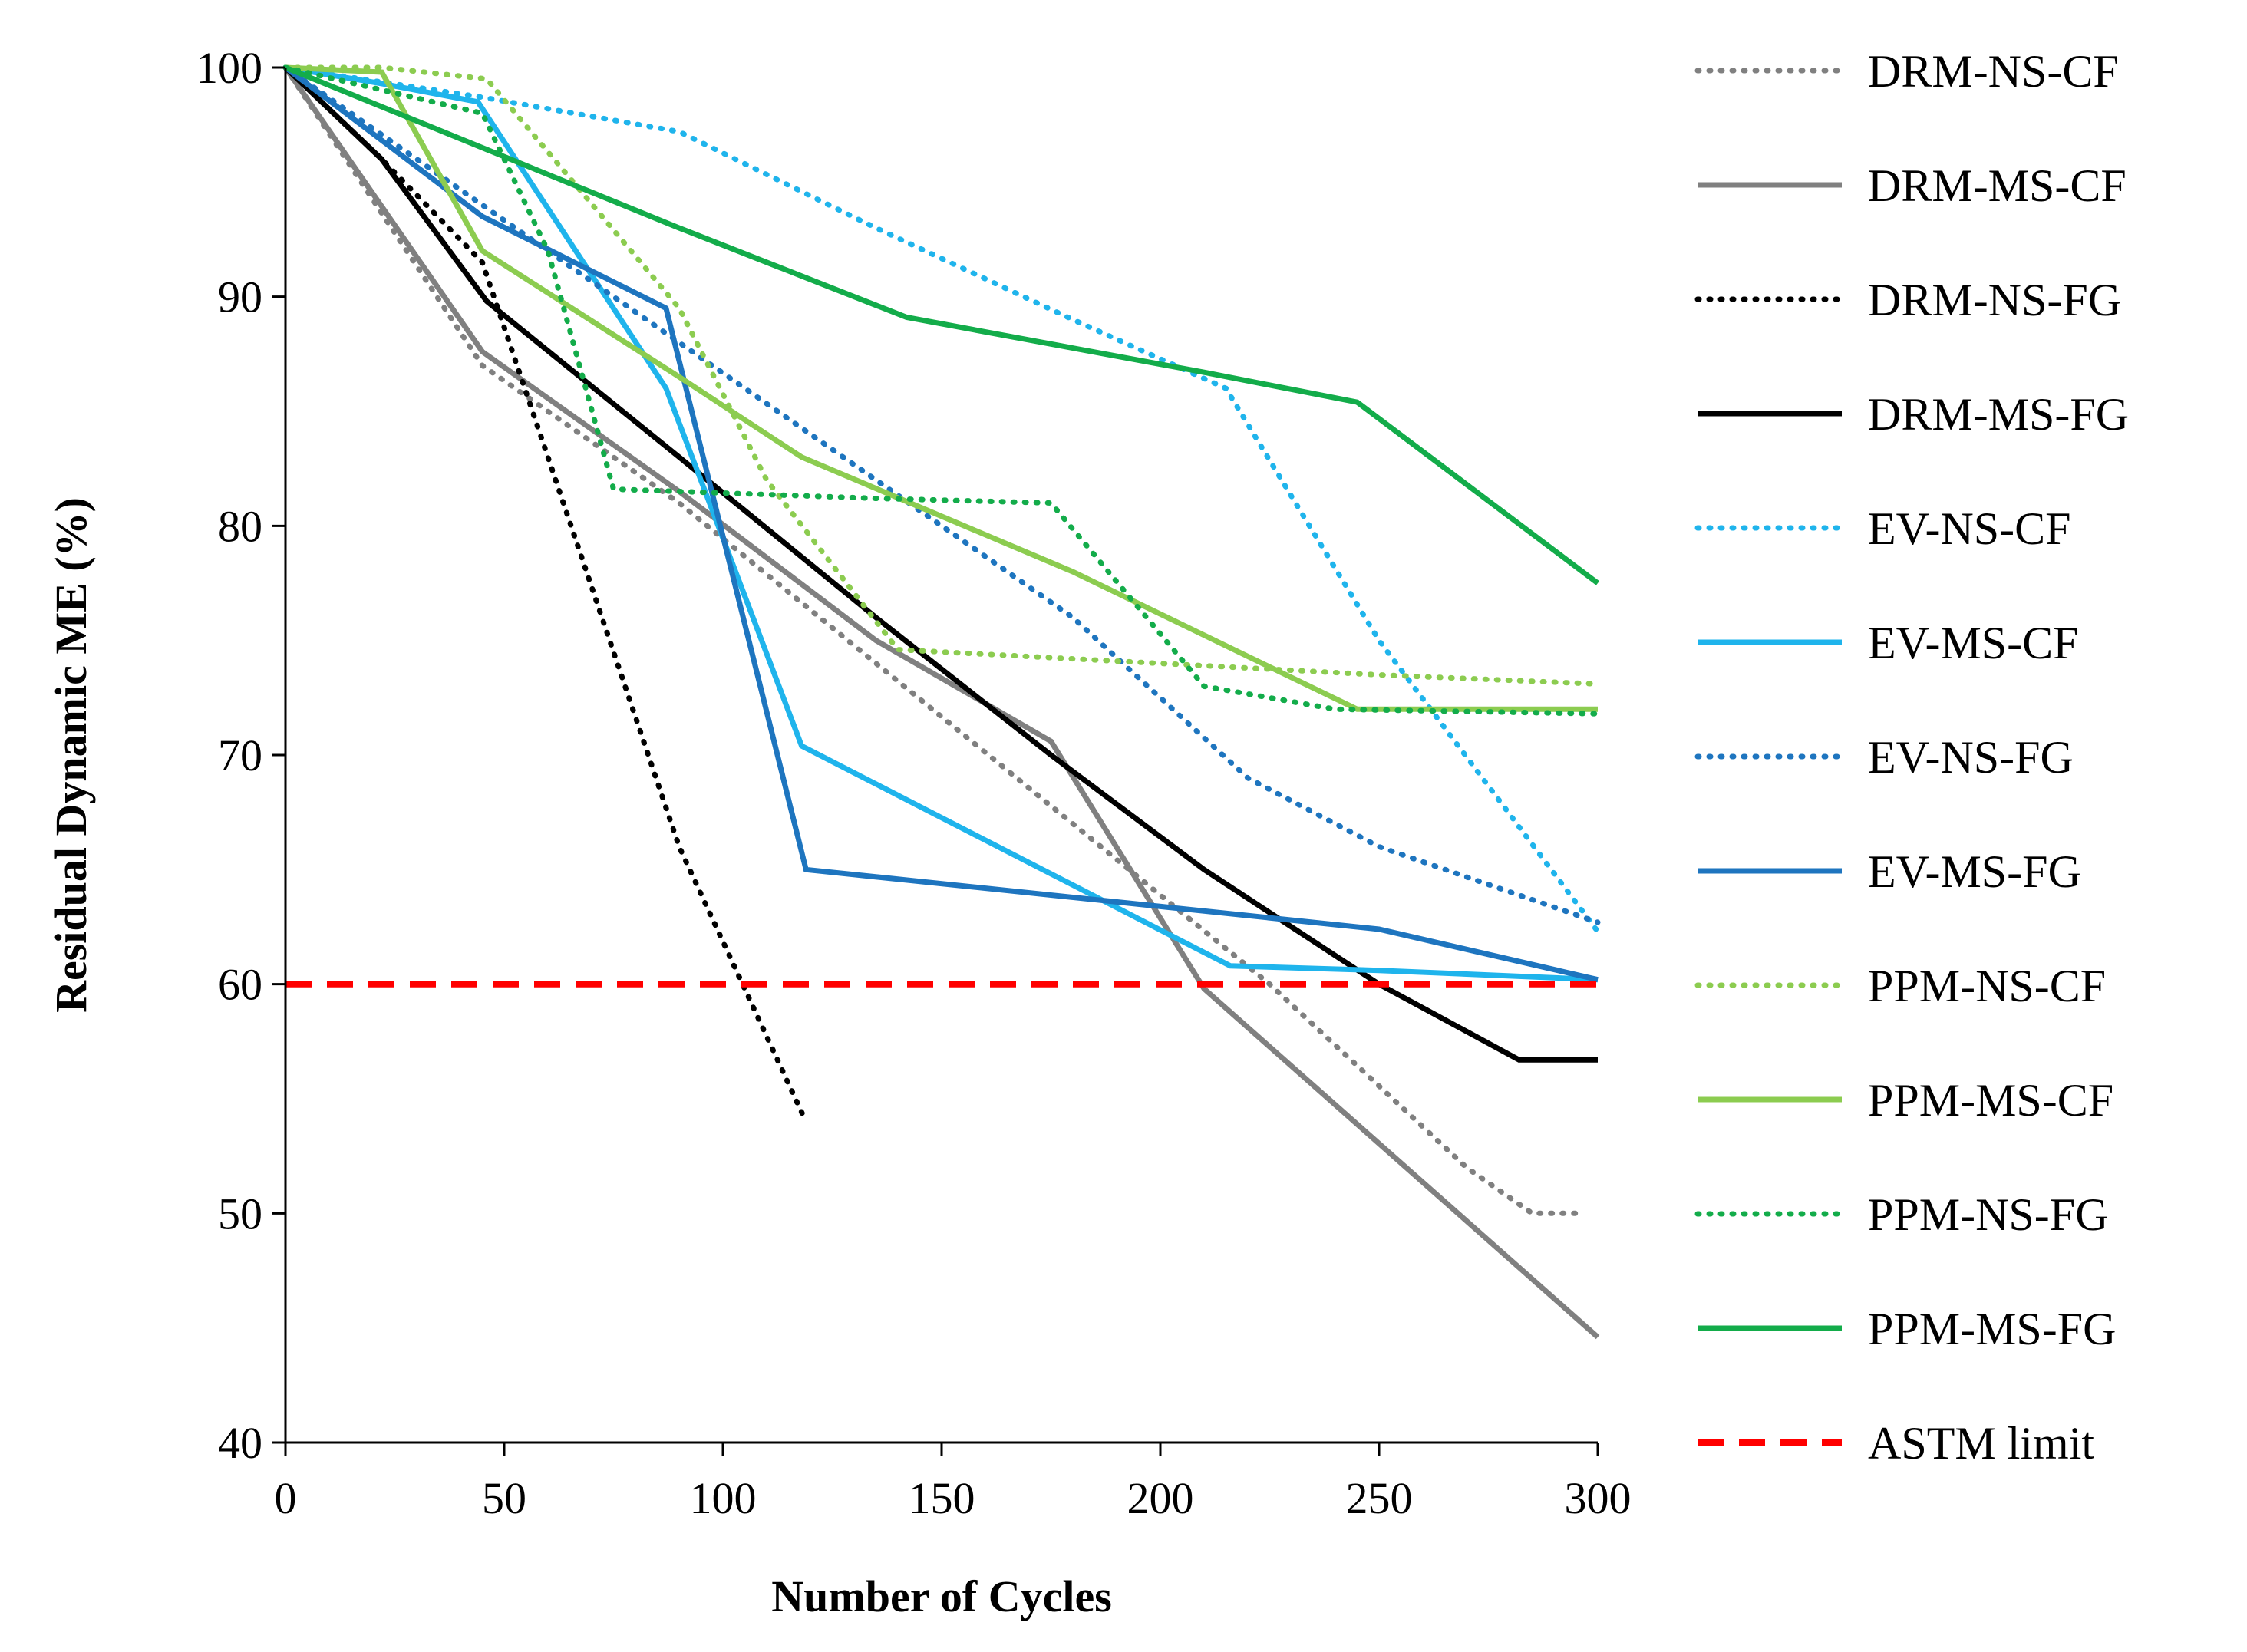 The width and height of the screenshot is (2247, 1652). Describe the element at coordinates (1994, 300) in the screenshot. I see `legend-label-drm-ns-fg: DRM-NS-FG` at that location.